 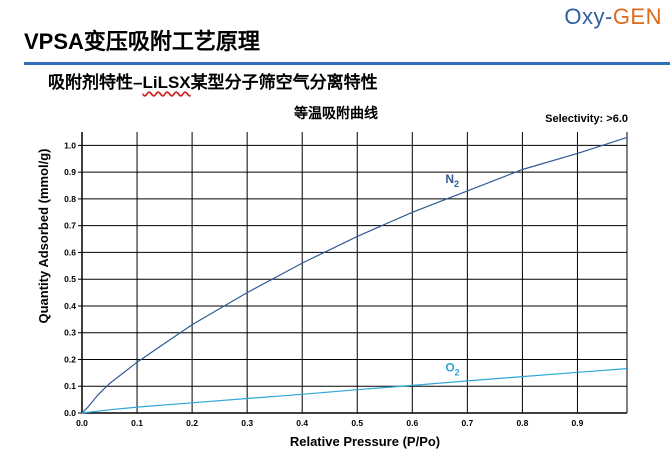 What do you see at coordinates (357, 423) in the screenshot?
I see `x-tick-label: 0.5` at bounding box center [357, 423].